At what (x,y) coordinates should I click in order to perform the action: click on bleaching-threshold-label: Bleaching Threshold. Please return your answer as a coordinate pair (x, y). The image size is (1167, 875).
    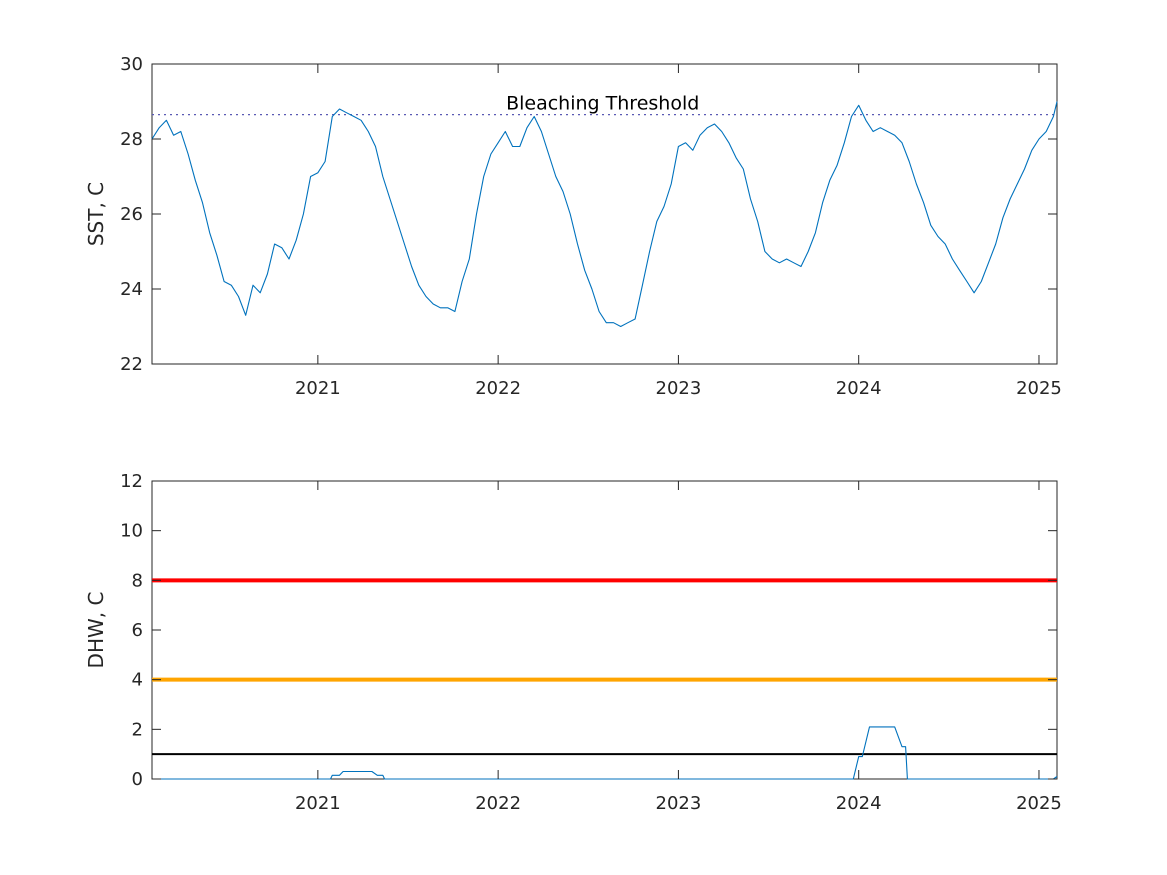
    Looking at the image, I should click on (602, 103).